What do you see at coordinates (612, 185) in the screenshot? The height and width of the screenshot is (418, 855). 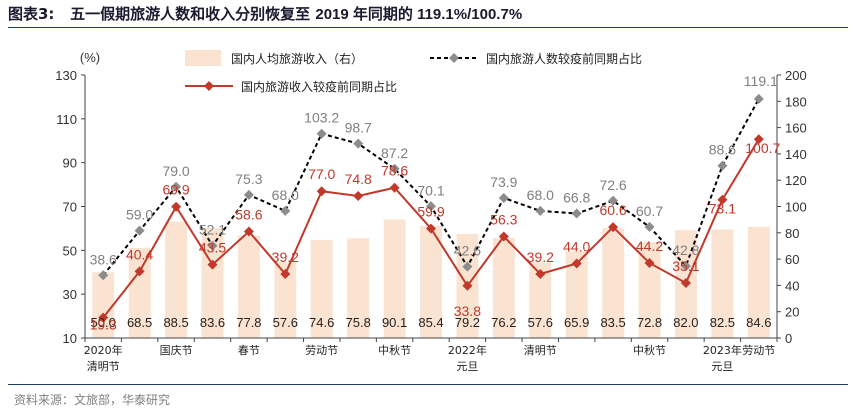 I see `count-value-label: 72.6` at bounding box center [612, 185].